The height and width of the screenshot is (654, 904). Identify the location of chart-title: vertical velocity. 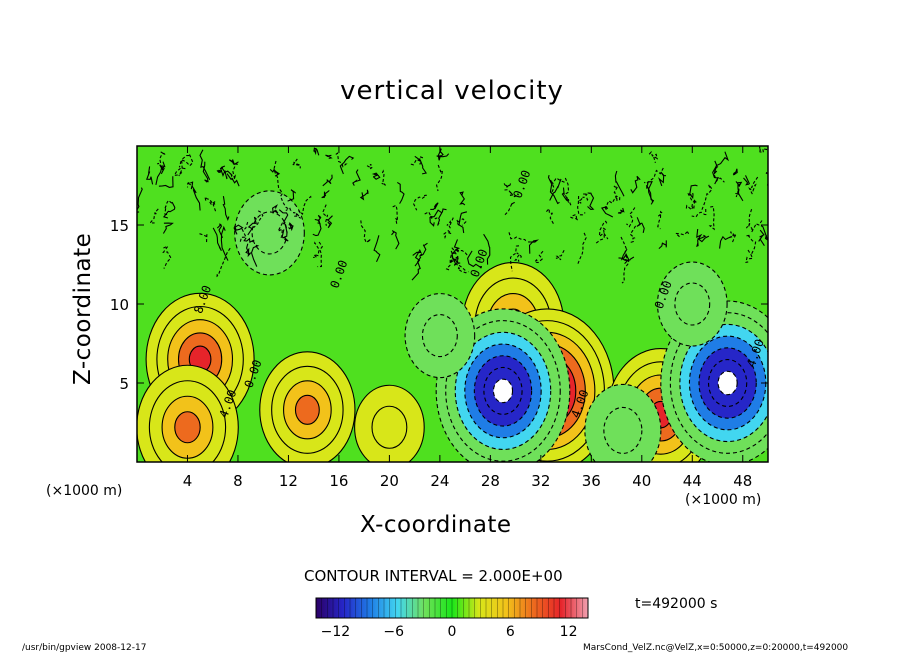
(452, 91).